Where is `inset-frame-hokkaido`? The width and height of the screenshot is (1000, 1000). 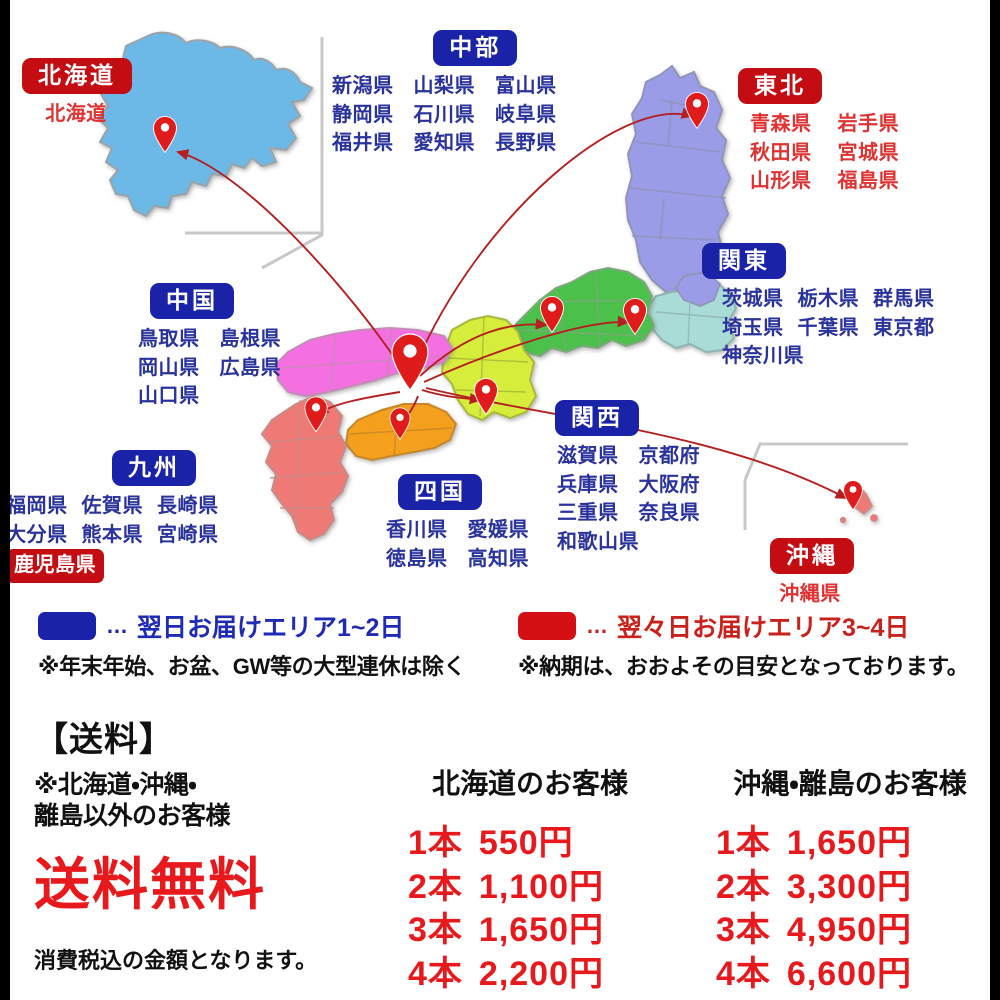 inset-frame-hokkaido is located at coordinates (254, 153).